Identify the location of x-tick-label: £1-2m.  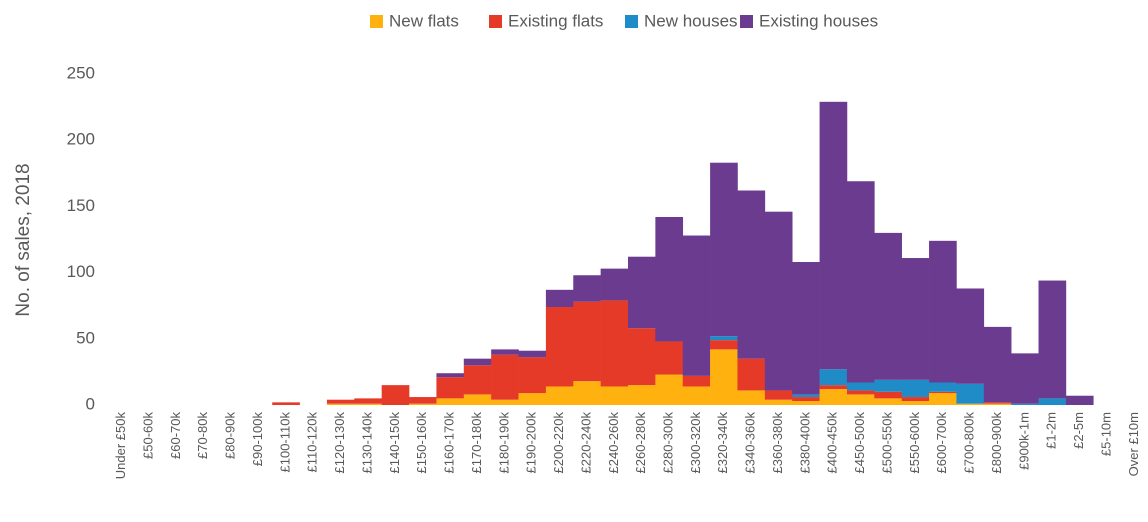
(1051, 430).